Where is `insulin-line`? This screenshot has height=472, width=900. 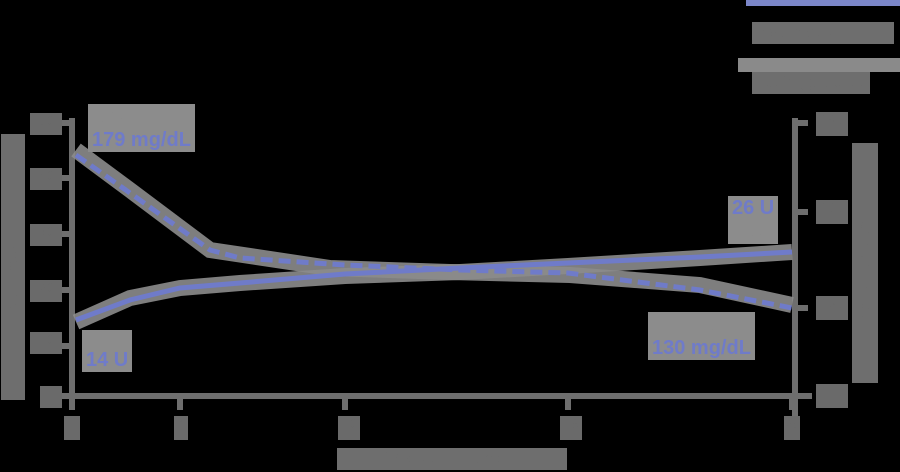 insulin-line is located at coordinates (434, 286).